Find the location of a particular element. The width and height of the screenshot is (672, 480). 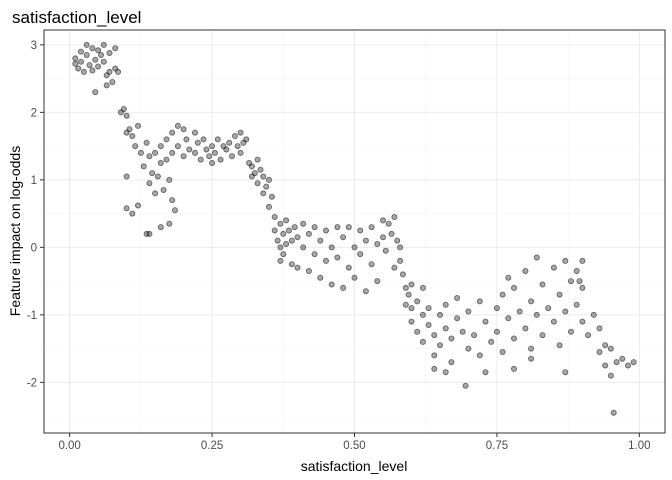

x-tick-label: 0.75 is located at coordinates (497, 446).